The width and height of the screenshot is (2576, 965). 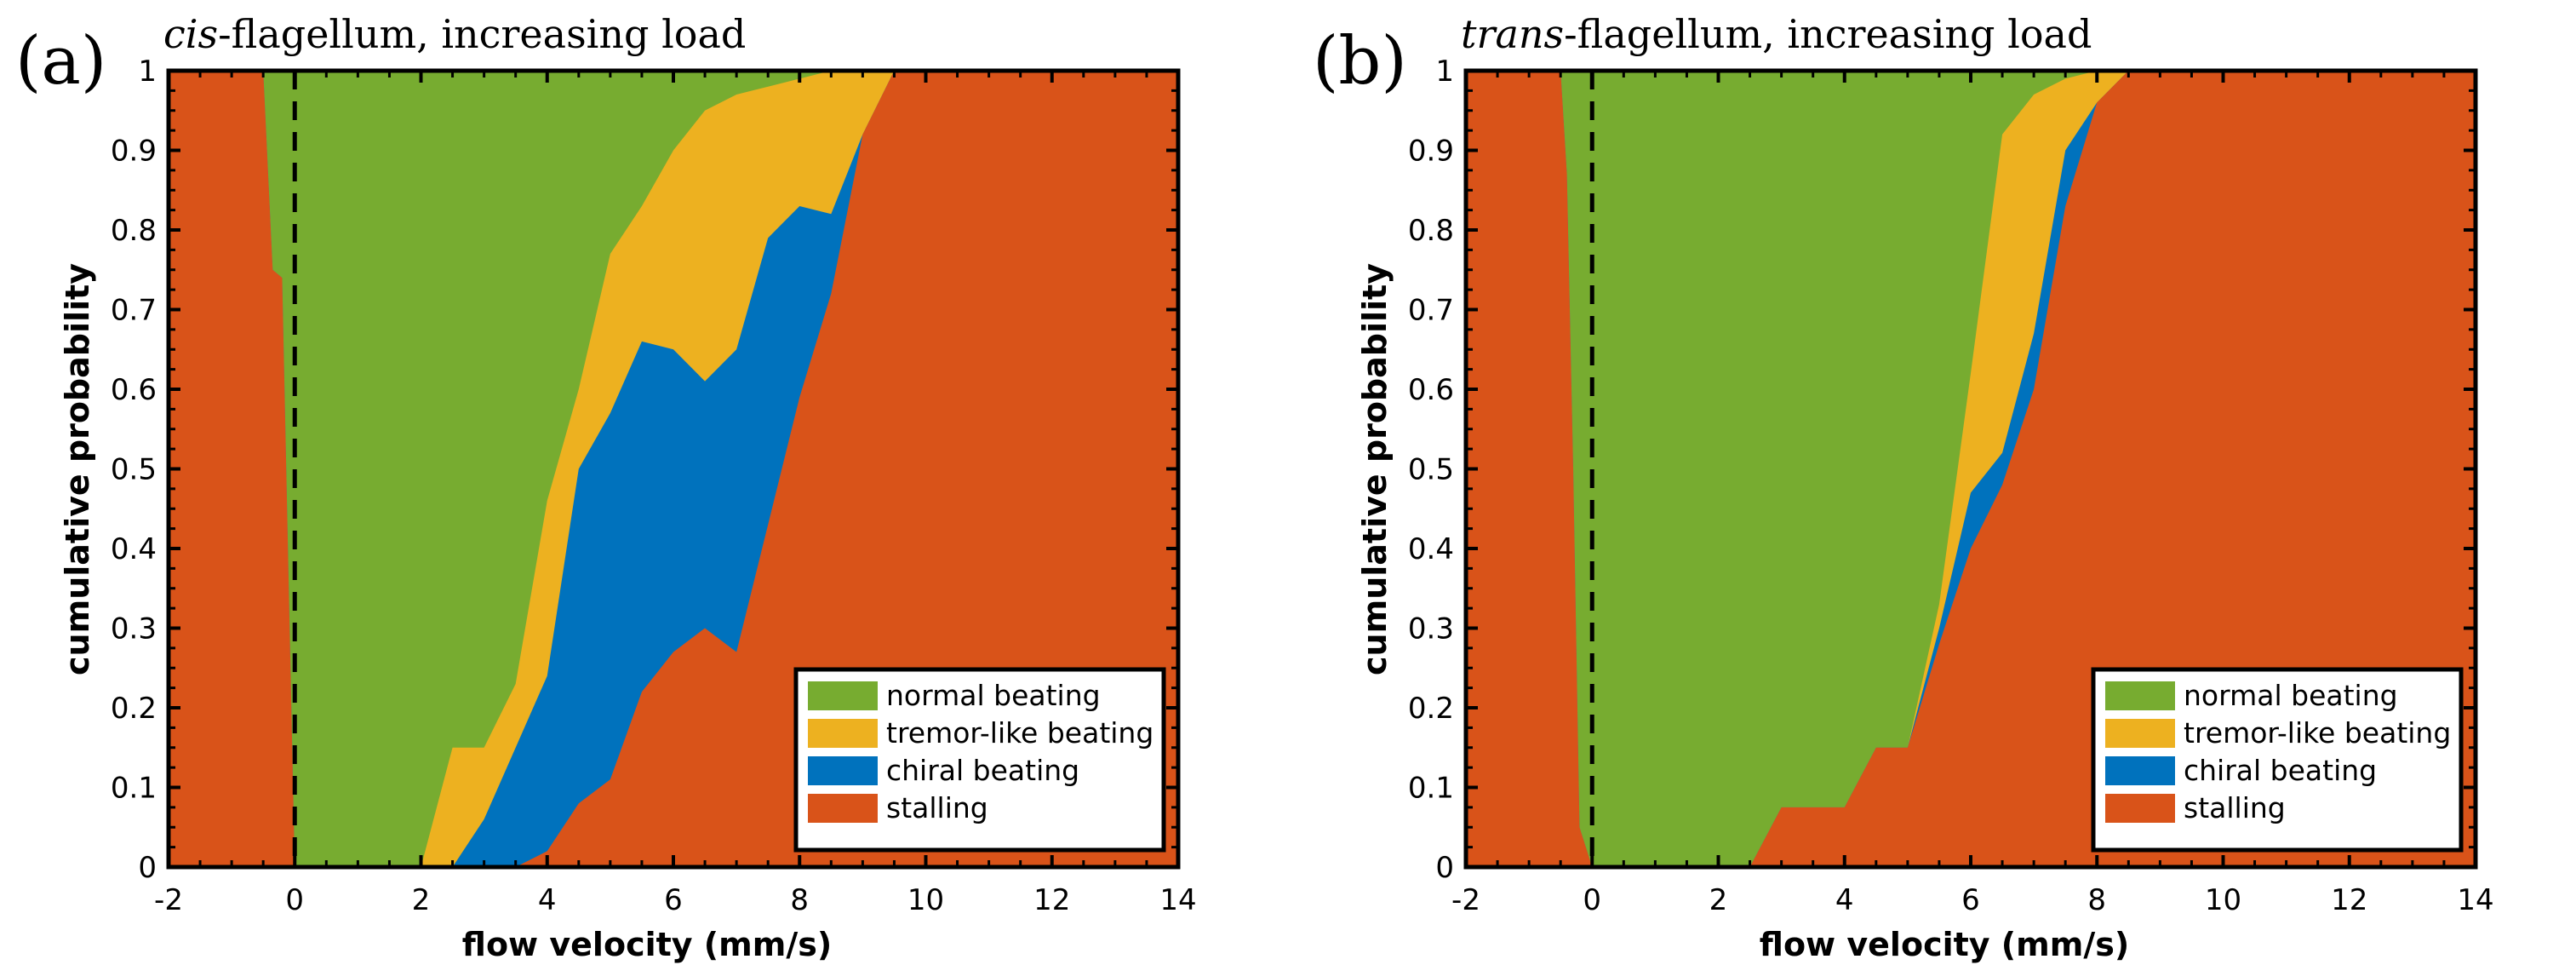 I want to click on chart-title: cis-flagellum, increasing load, so click(x=454, y=34).